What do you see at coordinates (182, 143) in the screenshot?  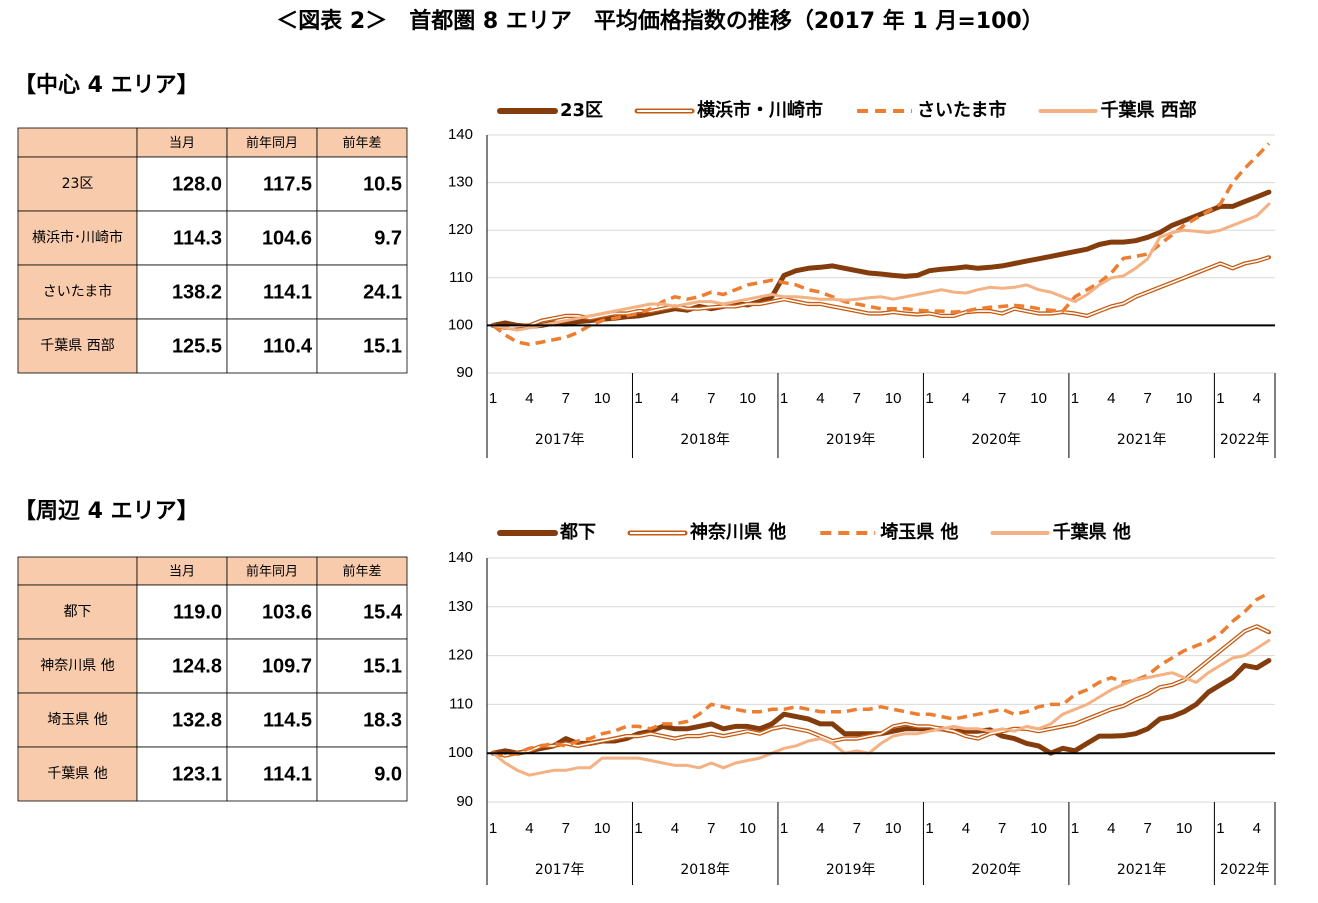 I see `table-header-text: 当月` at bounding box center [182, 143].